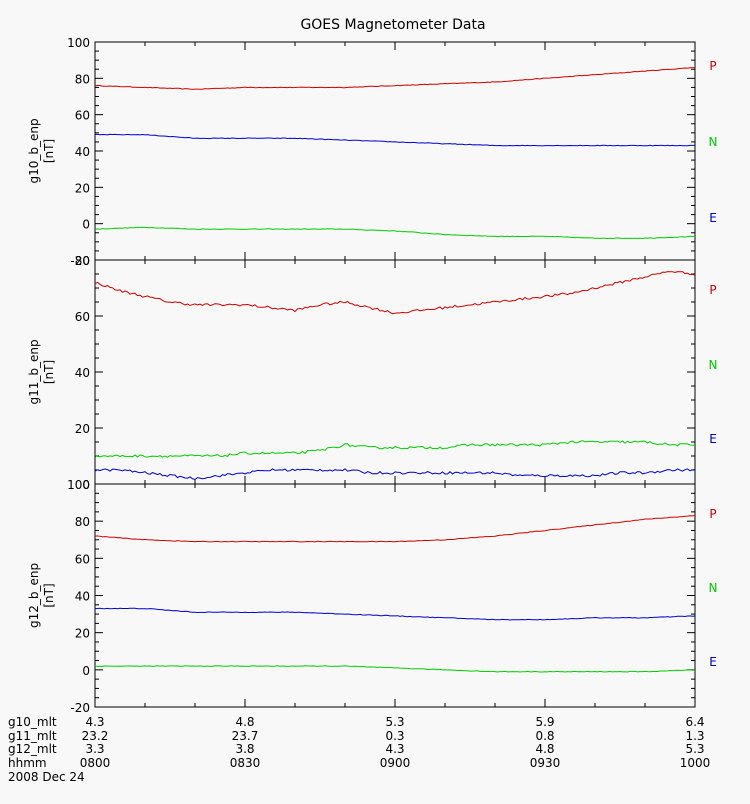 The height and width of the screenshot is (804, 750). What do you see at coordinates (94, 722) in the screenshot?
I see `x-tick-label-g10_mlt: 4.3` at bounding box center [94, 722].